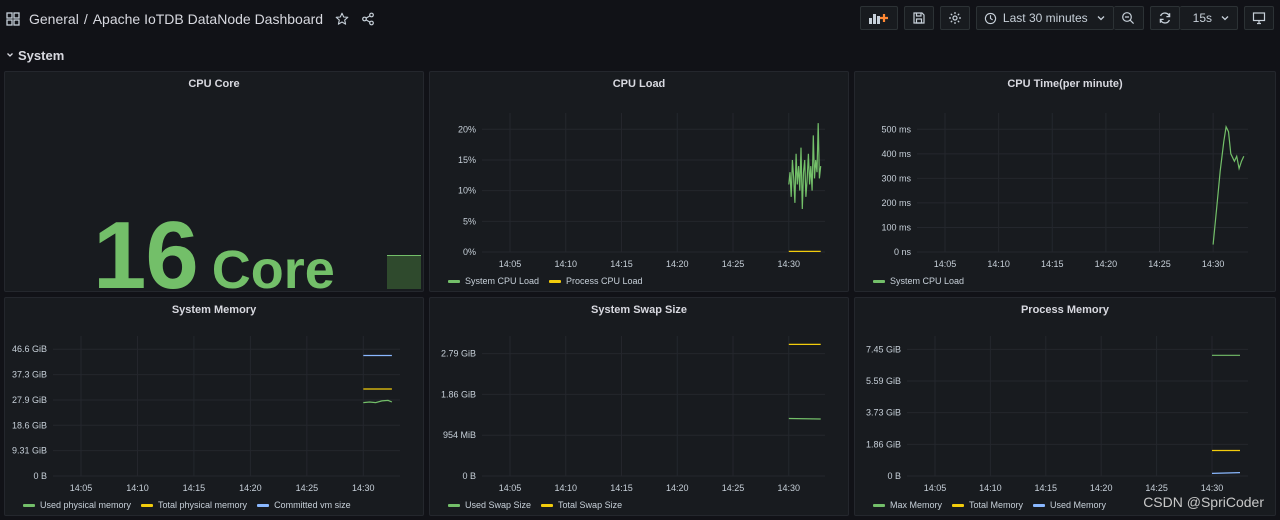  I want to click on y-tick-label: 300 ms, so click(896, 178).